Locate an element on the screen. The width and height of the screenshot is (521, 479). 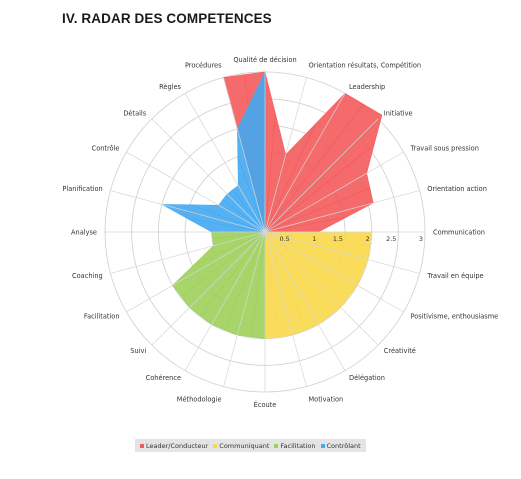
legend-swatch-facilitation is located at coordinates (276, 445).